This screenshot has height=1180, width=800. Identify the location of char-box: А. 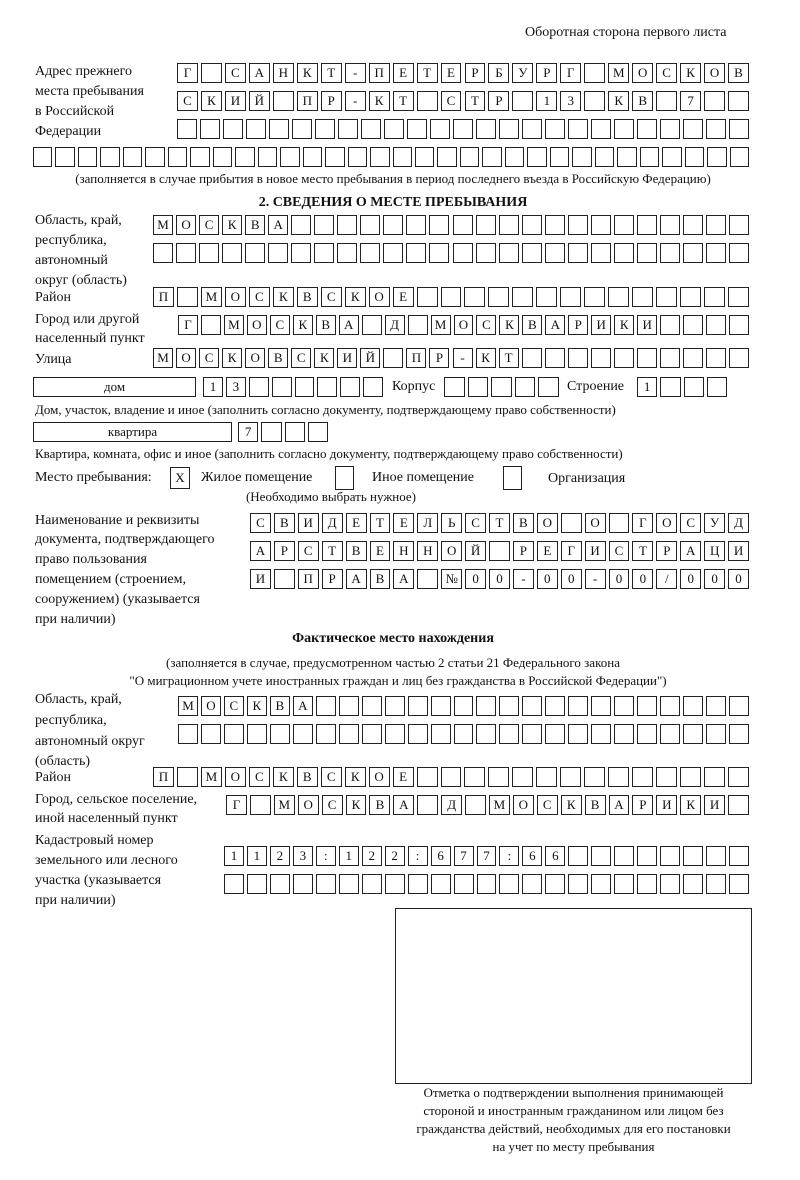
(259, 73).